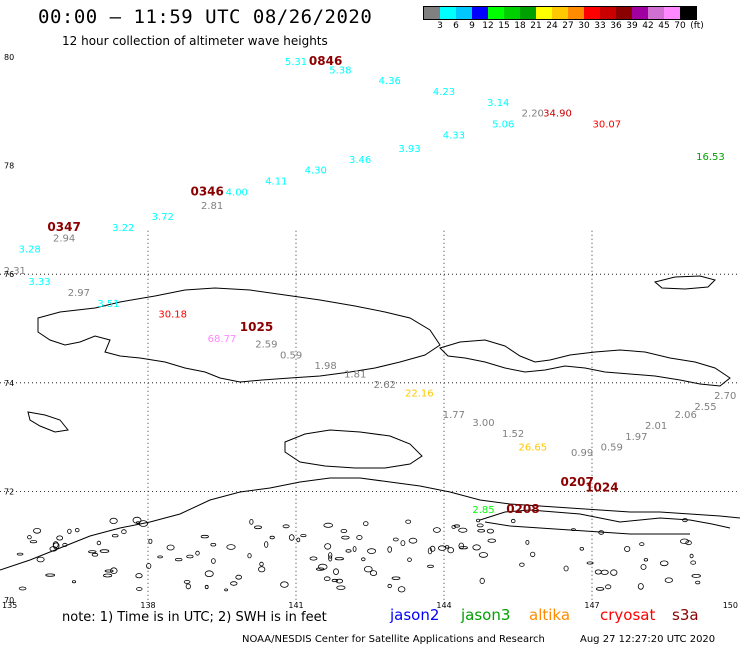  What do you see at coordinates (409, 149) in the screenshot?
I see `wave-height-label: 3.93` at bounding box center [409, 149].